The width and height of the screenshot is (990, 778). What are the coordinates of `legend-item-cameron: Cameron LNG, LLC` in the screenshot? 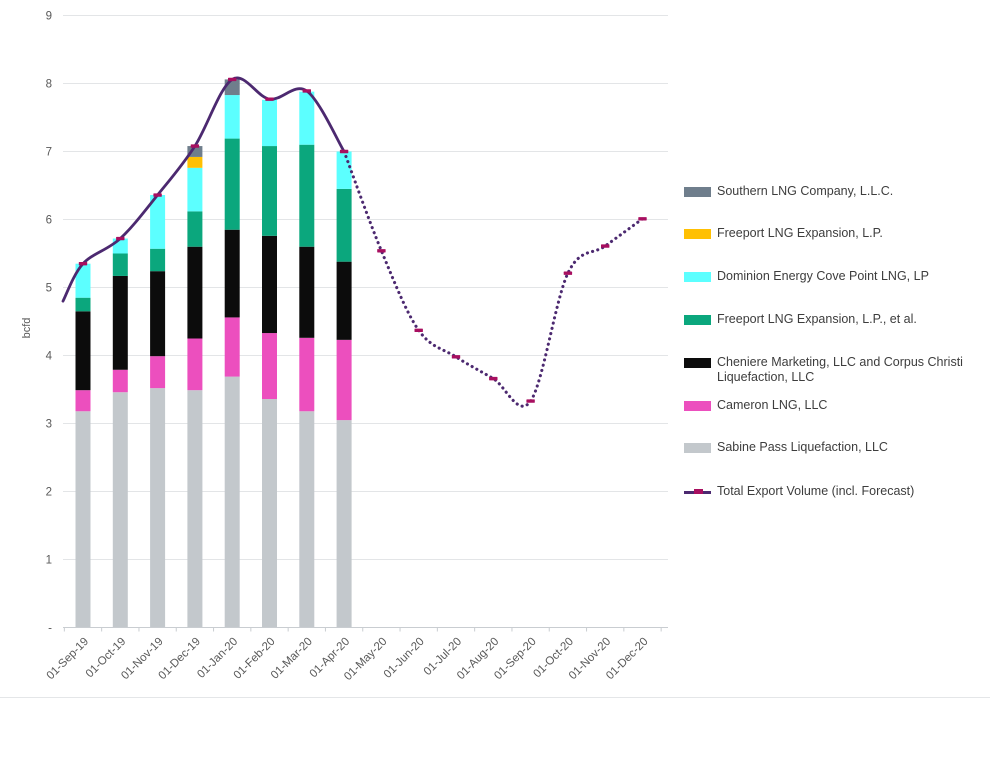 It's located at (837, 405).